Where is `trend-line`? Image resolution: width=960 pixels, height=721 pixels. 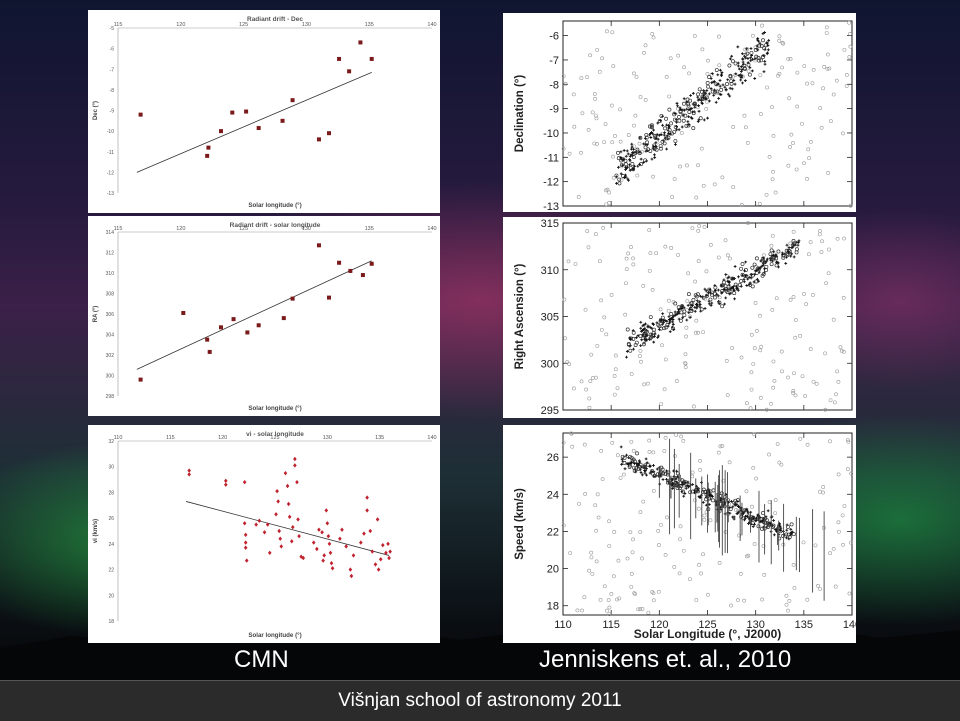
trend-line is located at coordinates (254, 315).